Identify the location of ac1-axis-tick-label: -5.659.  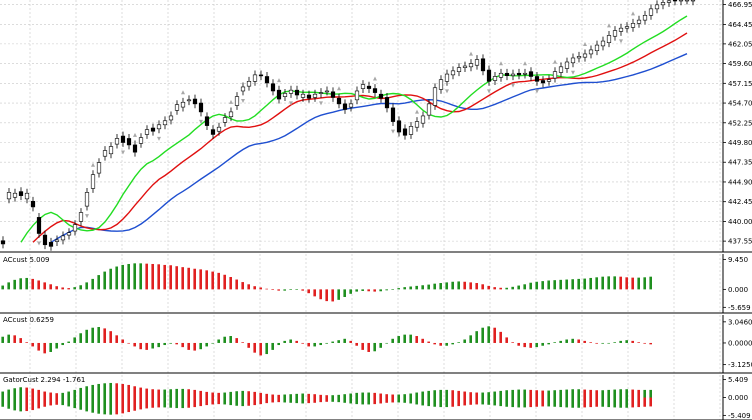
(739, 308).